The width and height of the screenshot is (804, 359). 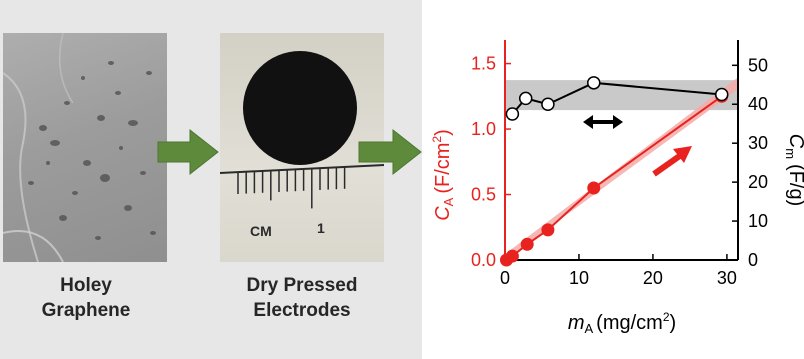 What do you see at coordinates (86, 285) in the screenshot?
I see `graphene-caption-line1: Holey` at bounding box center [86, 285].